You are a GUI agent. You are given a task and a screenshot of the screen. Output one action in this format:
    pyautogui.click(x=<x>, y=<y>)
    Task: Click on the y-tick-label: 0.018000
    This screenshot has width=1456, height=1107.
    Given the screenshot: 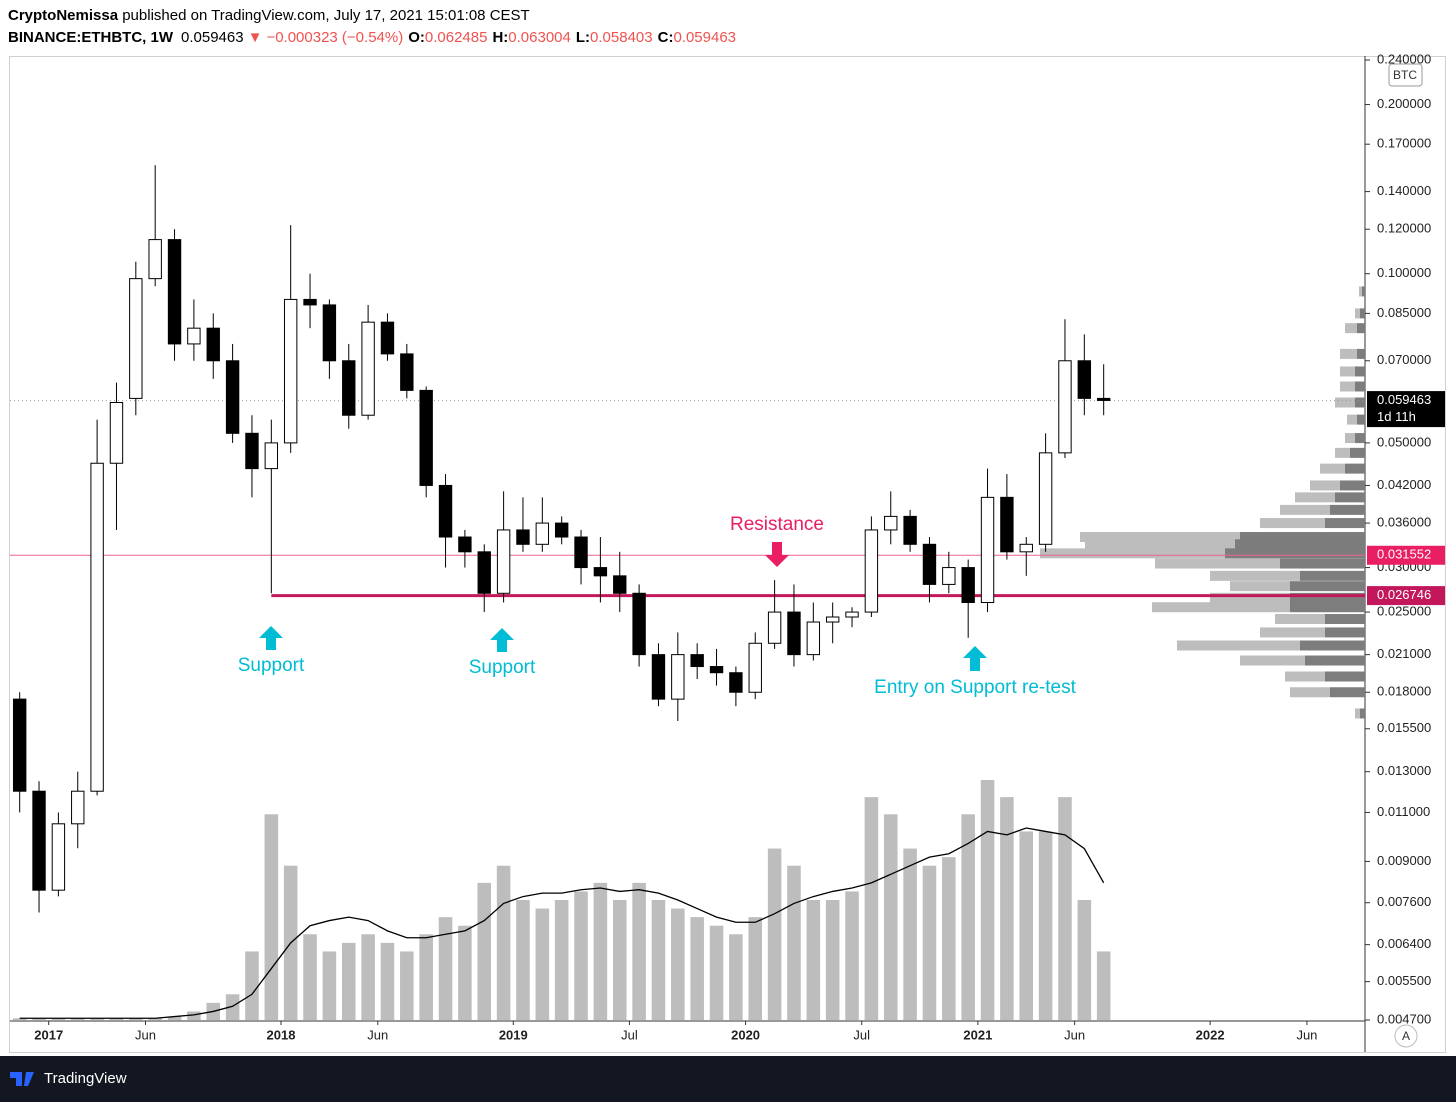 What is the action you would take?
    pyautogui.click(x=1404, y=691)
    